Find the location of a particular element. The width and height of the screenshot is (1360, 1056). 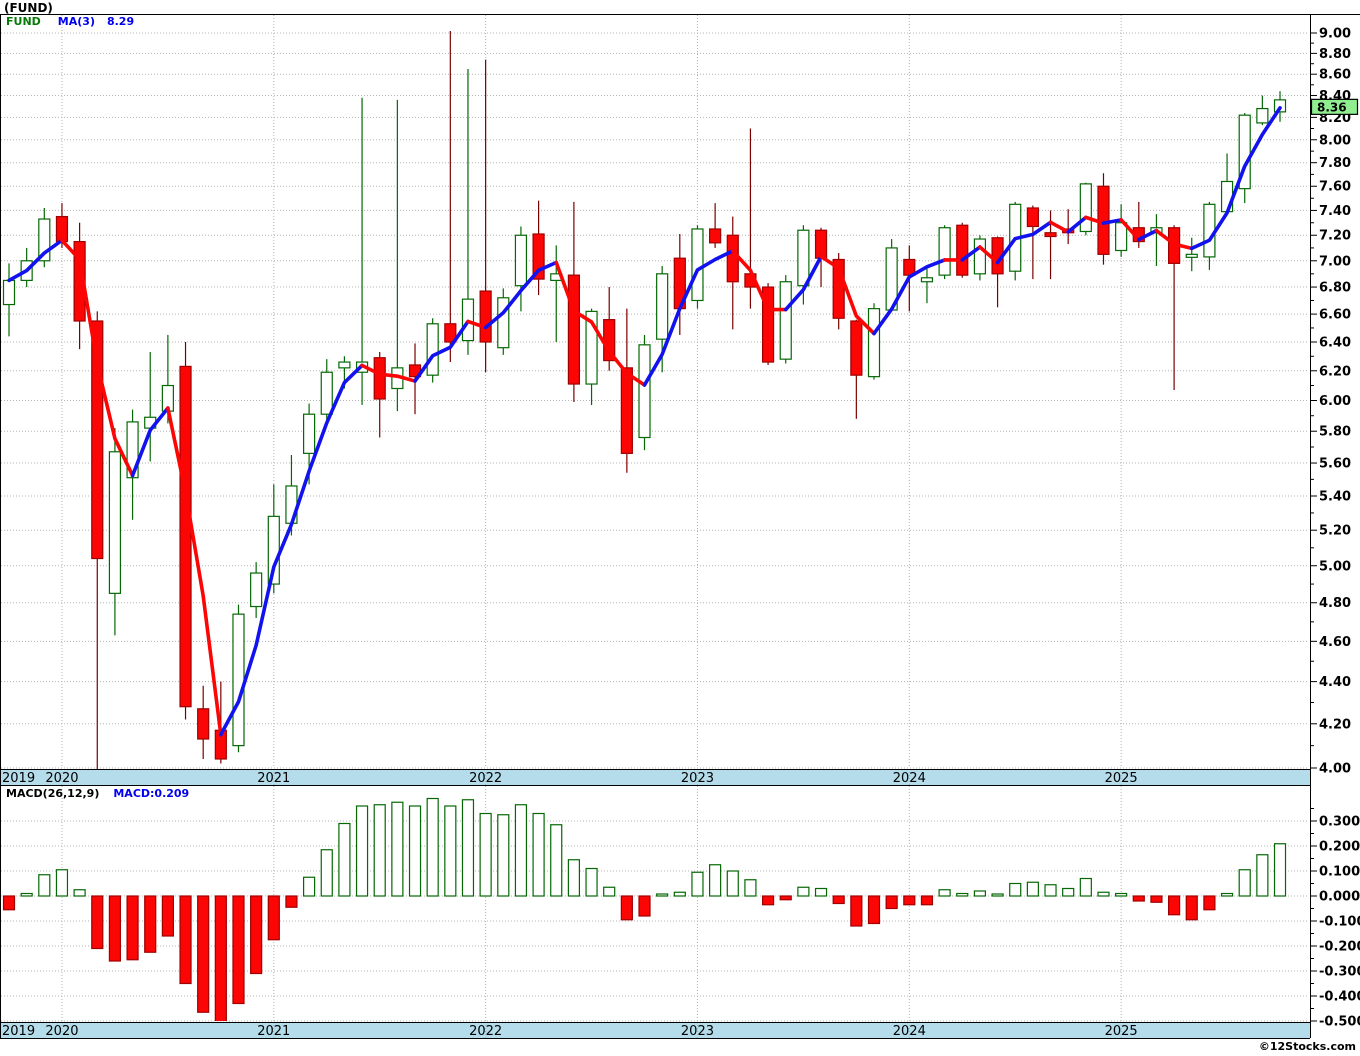

macd-tick-label: -0.200 is located at coordinates (1339, 947).